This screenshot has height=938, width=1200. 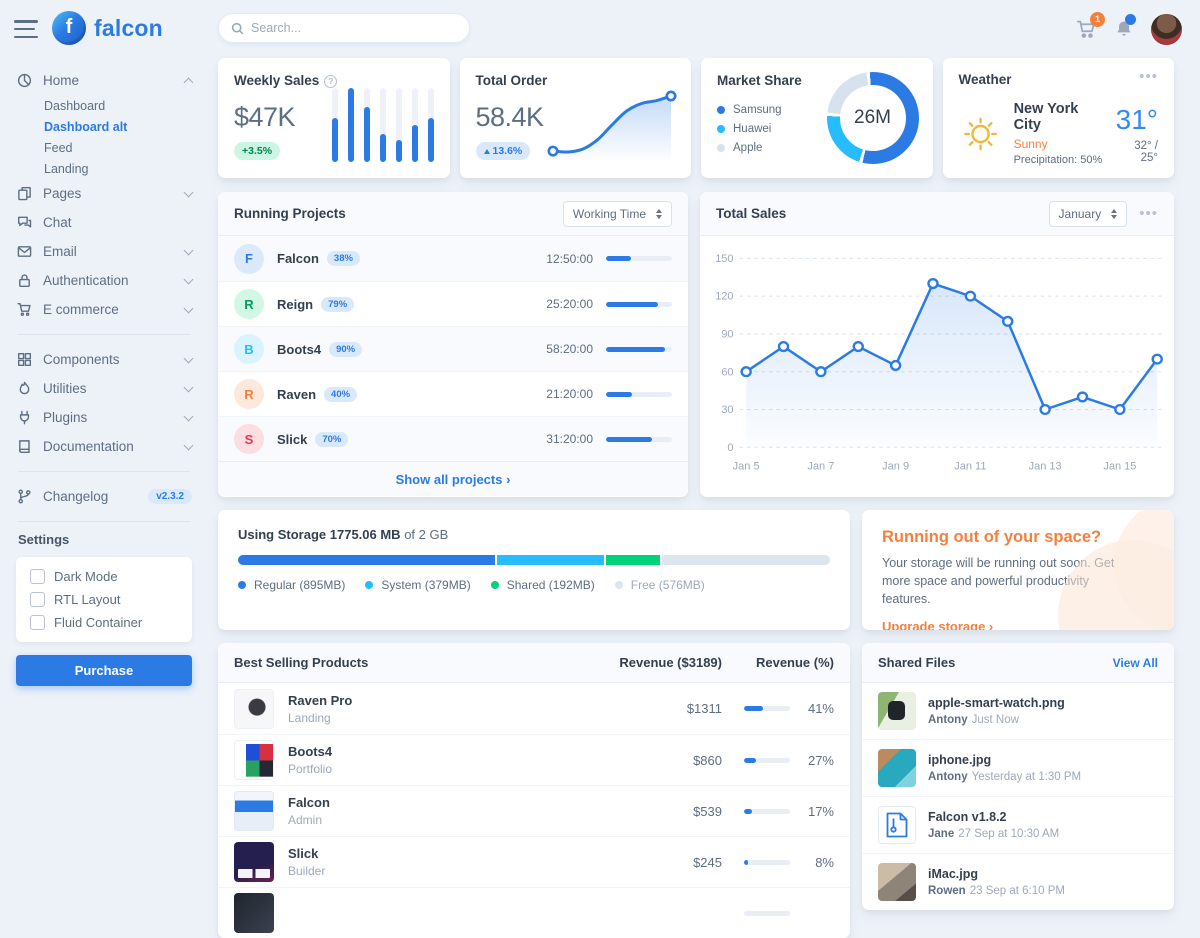 What do you see at coordinates (37, 599) in the screenshot?
I see `checkbox-rtl-layout` at bounding box center [37, 599].